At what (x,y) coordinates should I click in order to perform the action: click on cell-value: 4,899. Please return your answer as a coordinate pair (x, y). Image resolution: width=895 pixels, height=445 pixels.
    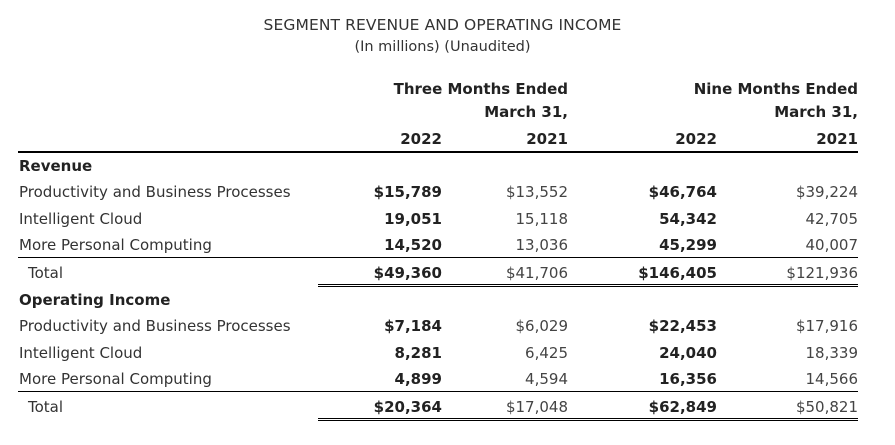
    Looking at the image, I should click on (418, 379).